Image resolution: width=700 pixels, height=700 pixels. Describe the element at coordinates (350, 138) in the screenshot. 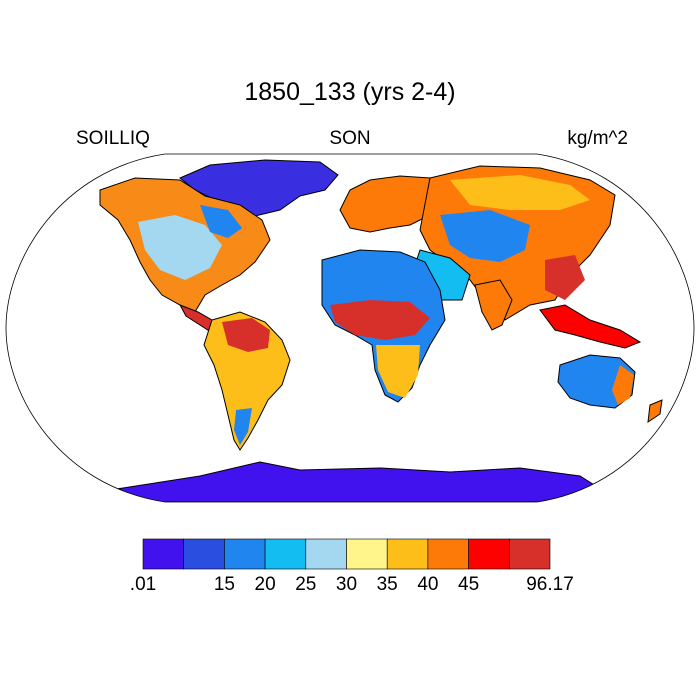

I see `season-label: SON` at that location.